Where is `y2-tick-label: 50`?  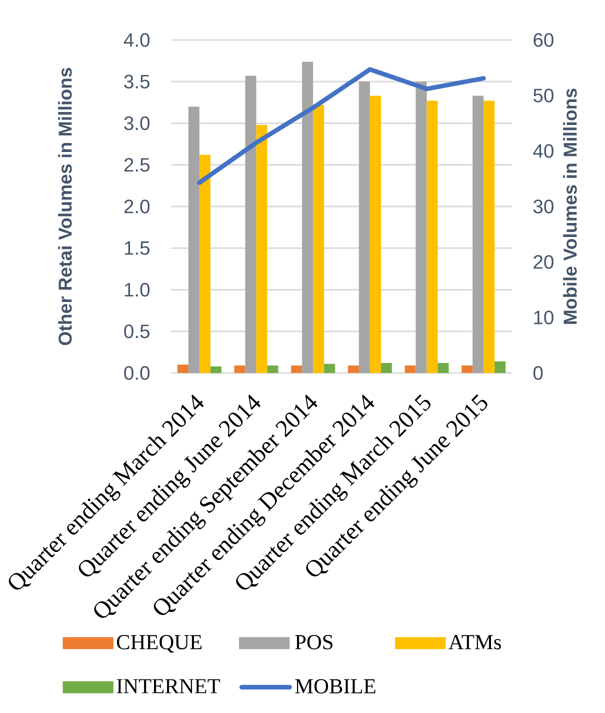
y2-tick-label: 50 is located at coordinates (543, 95).